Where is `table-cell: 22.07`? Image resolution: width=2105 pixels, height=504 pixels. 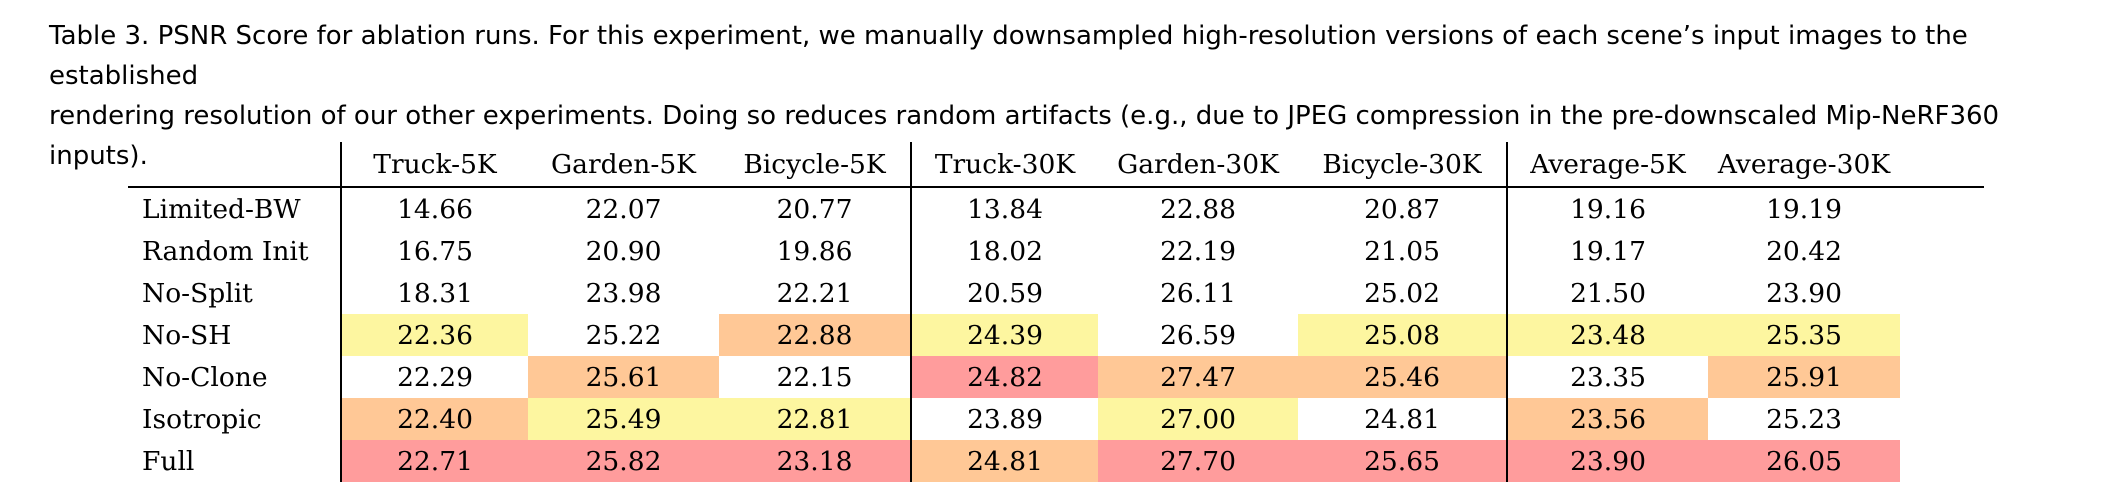 table-cell: 22.07 is located at coordinates (623, 209).